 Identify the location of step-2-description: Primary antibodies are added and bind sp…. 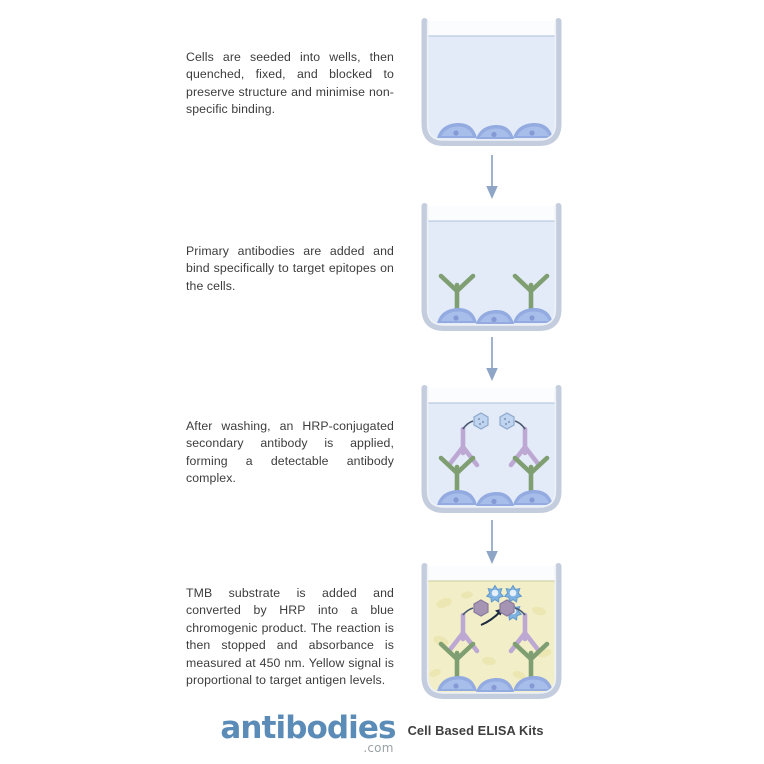
(290, 268).